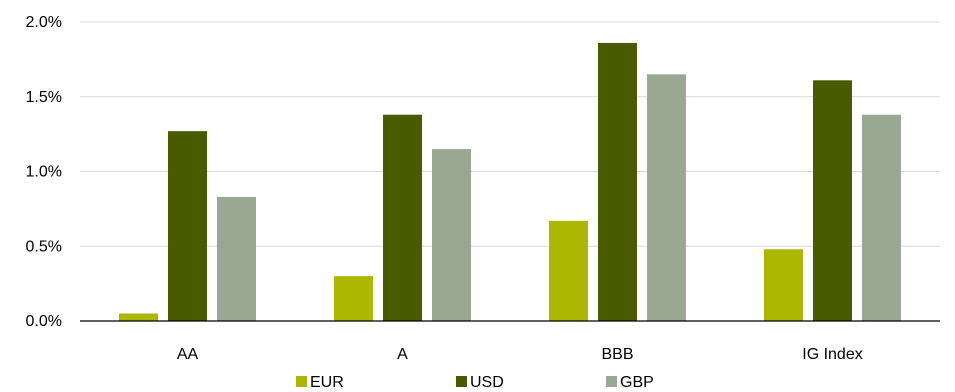  Describe the element at coordinates (568, 270) in the screenshot. I see `bar-eur-bbb` at that location.